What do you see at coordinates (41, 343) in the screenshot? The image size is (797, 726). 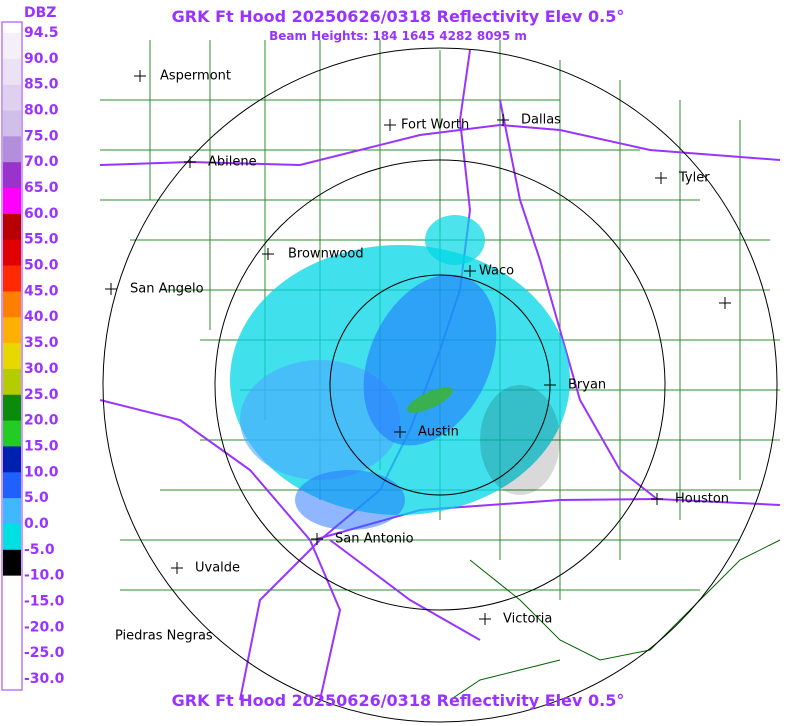 I see `legend-label: 35.0` at bounding box center [41, 343].